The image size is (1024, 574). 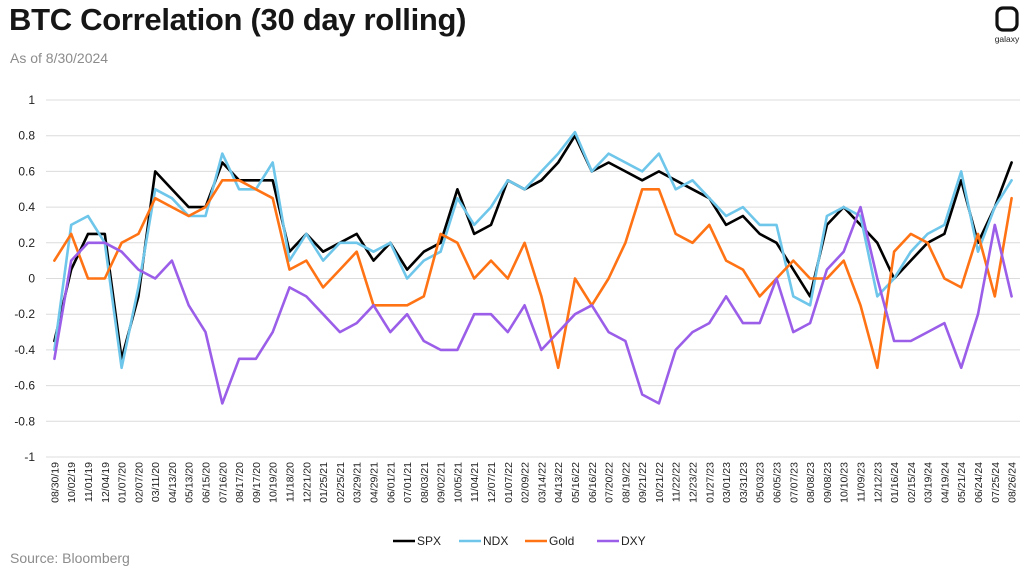 What do you see at coordinates (576, 482) in the screenshot?
I see `x-tick-label: 05/16/22` at bounding box center [576, 482].